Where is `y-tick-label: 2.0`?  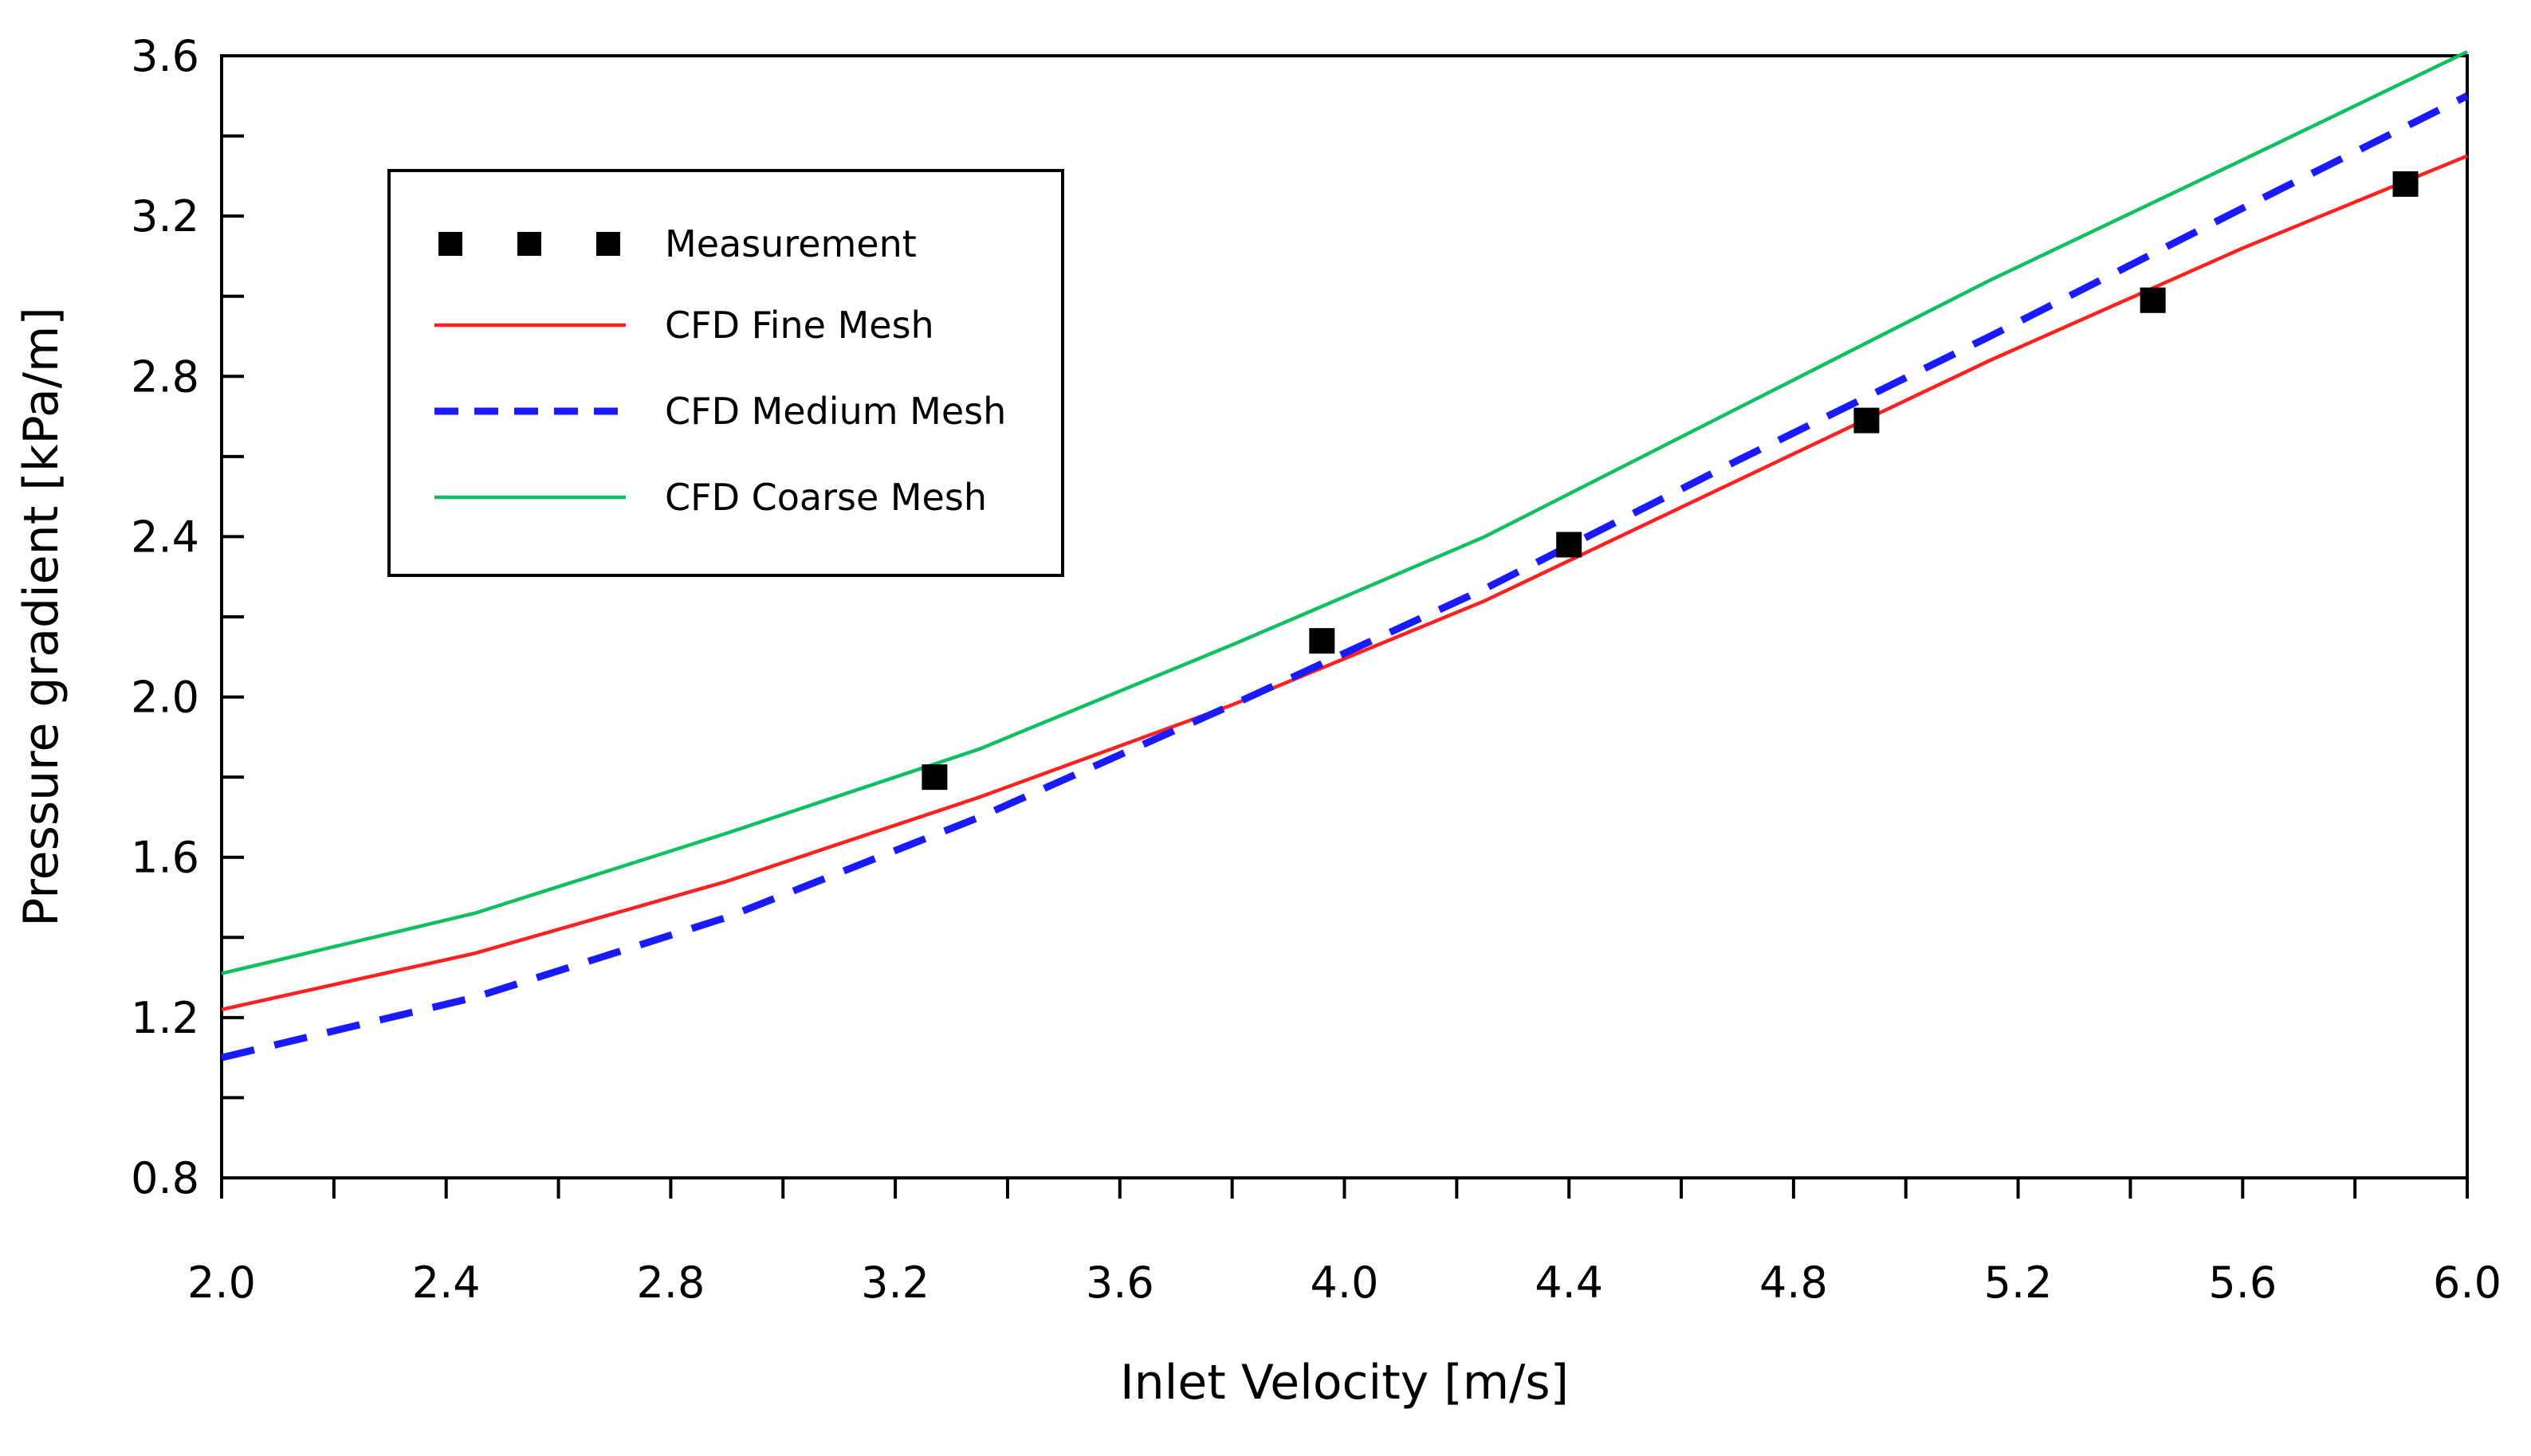
y-tick-label: 2.0 is located at coordinates (165, 698).